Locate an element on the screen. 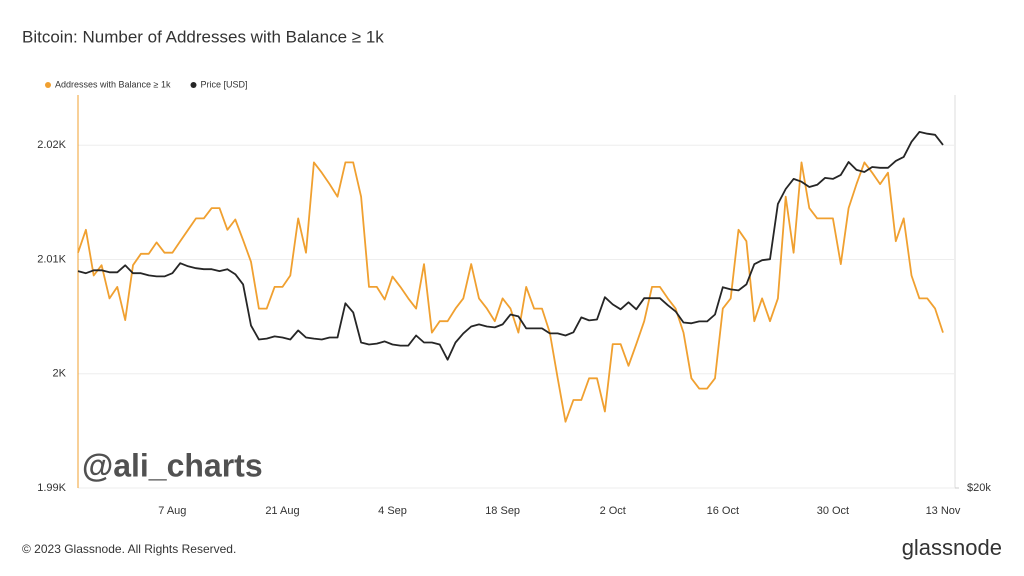  x-tick-label: 21 Aug is located at coordinates (282, 511).